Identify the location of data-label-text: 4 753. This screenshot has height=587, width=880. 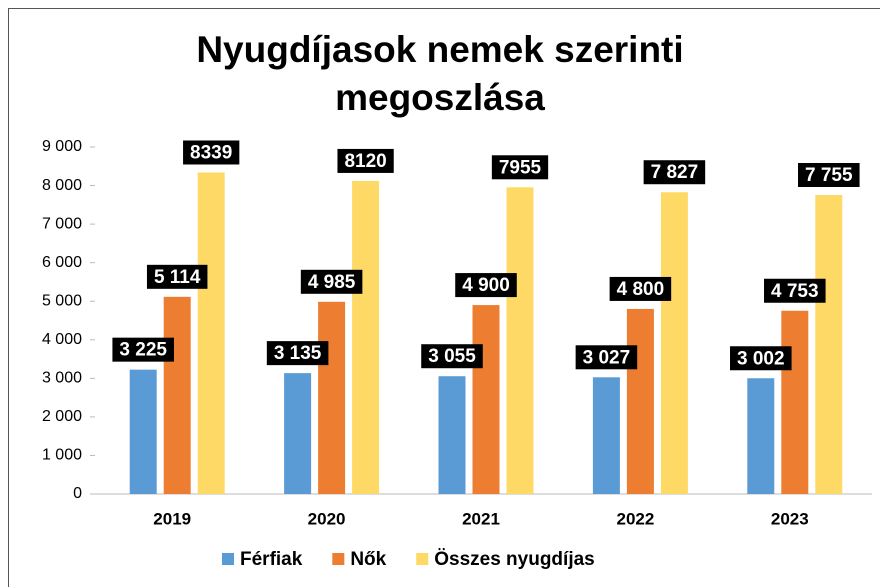
(795, 291).